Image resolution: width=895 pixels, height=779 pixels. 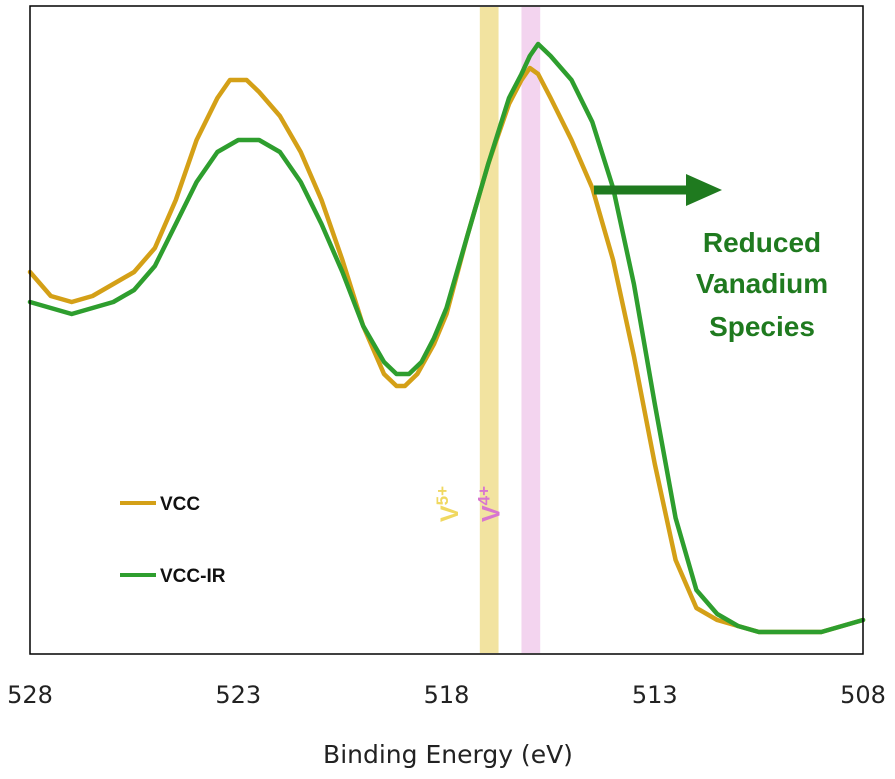 I want to click on legend-label-vcc: VCC, so click(x=180, y=504).